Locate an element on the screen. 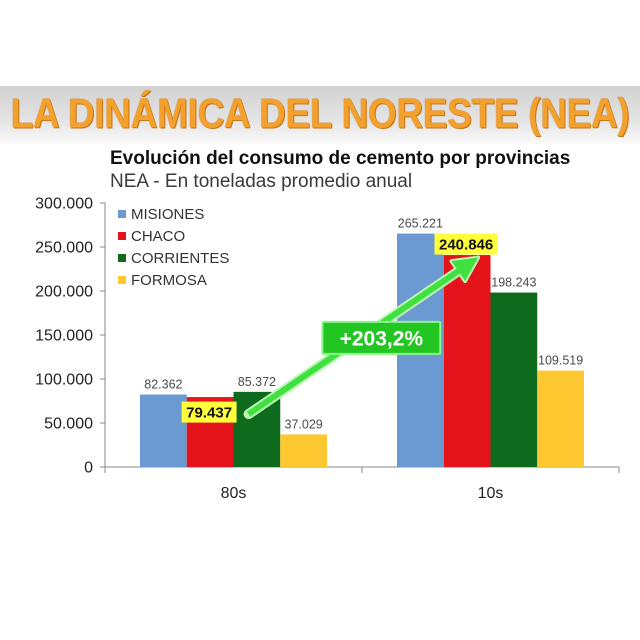 The width and height of the screenshot is (640, 640). legend-label-corrientes: CORRIENTES is located at coordinates (180, 258).